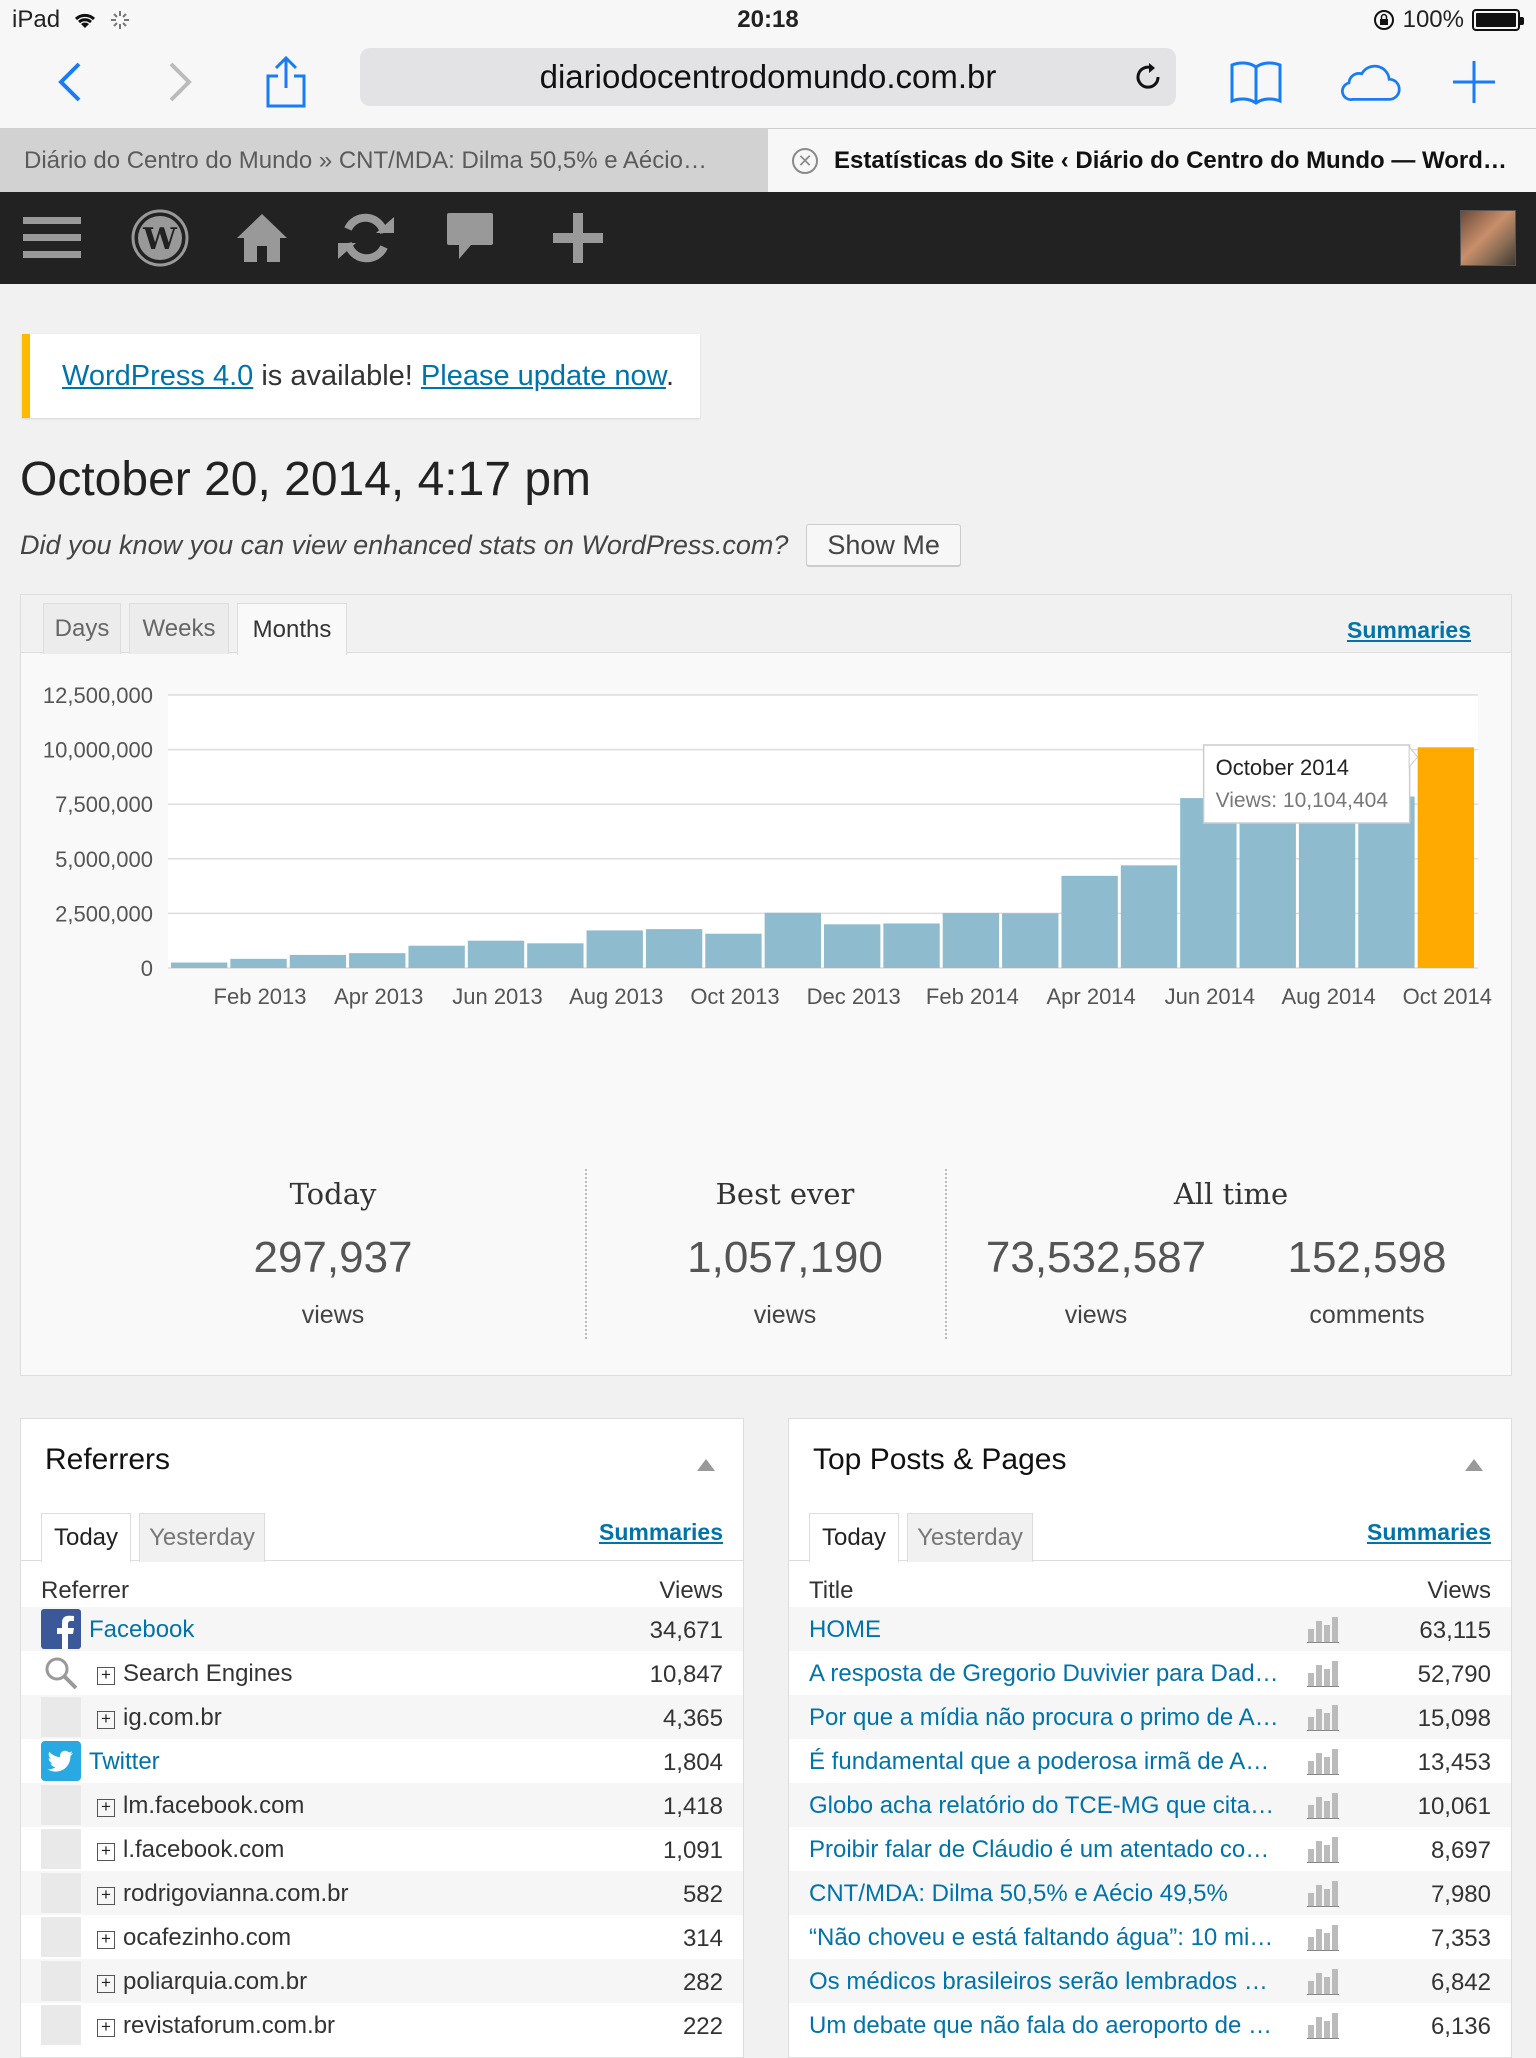 The height and width of the screenshot is (2058, 1536). Describe the element at coordinates (616, 996) in the screenshot. I see `x-tick-label: Aug 2013` at that location.